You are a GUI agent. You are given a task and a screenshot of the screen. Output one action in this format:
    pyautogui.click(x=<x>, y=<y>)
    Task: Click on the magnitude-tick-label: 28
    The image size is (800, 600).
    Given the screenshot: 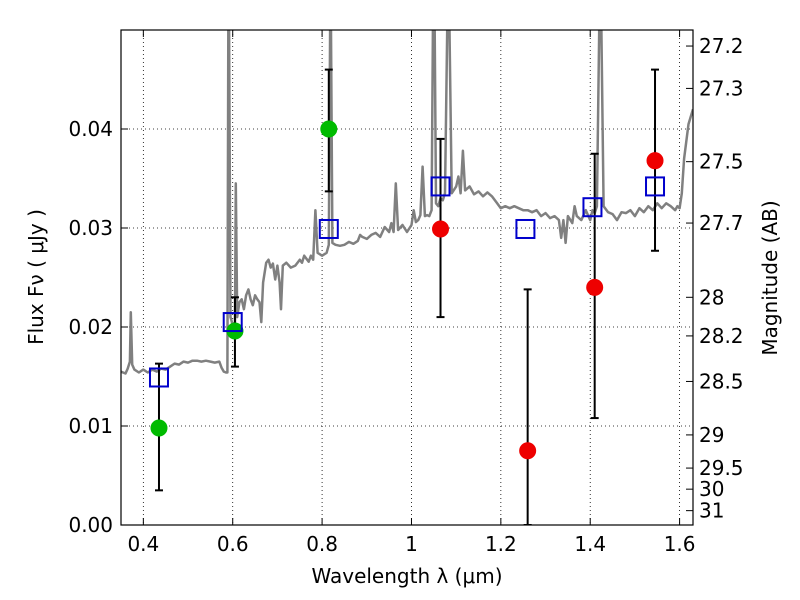 What is the action you would take?
    pyautogui.click(x=711, y=297)
    